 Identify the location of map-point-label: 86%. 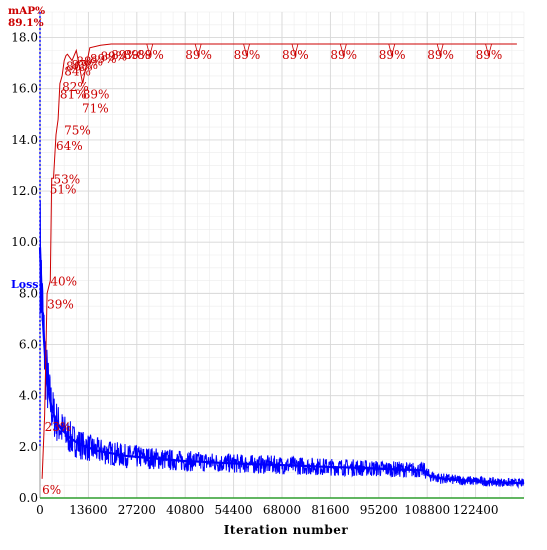
(79, 66).